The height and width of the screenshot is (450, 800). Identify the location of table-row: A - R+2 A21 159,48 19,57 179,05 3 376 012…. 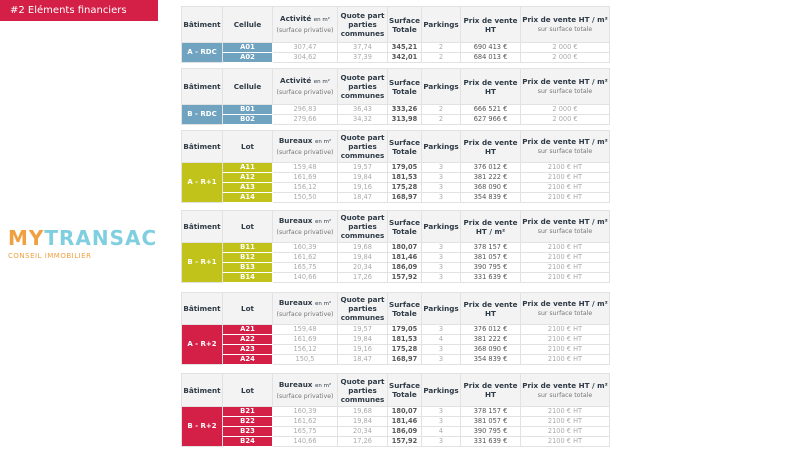
(395, 344).